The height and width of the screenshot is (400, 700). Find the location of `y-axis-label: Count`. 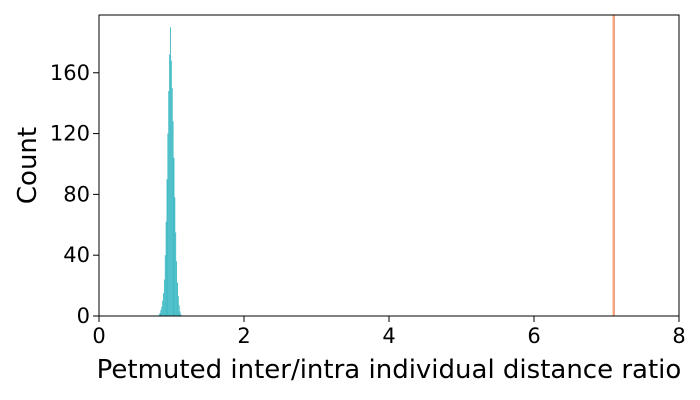

y-axis-label: Count is located at coordinates (28, 165).